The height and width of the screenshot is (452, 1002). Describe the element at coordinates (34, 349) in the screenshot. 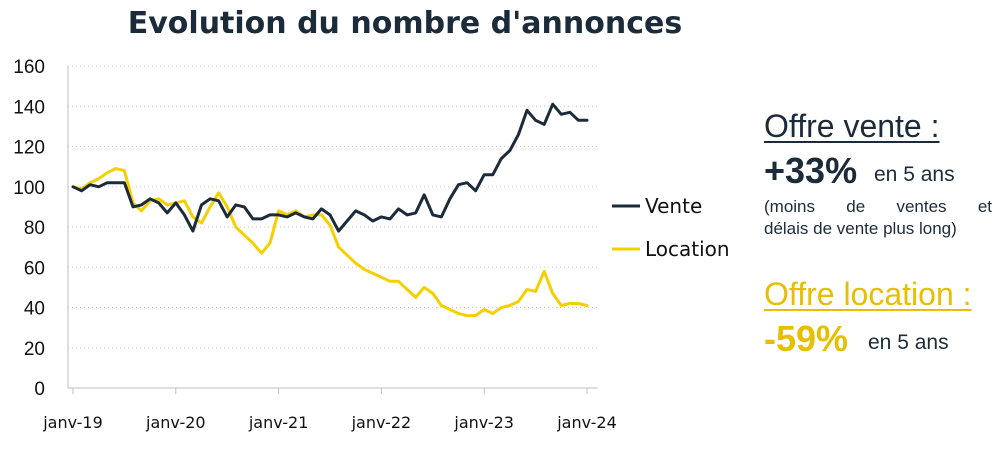

I see `y-tick-label: 20` at that location.